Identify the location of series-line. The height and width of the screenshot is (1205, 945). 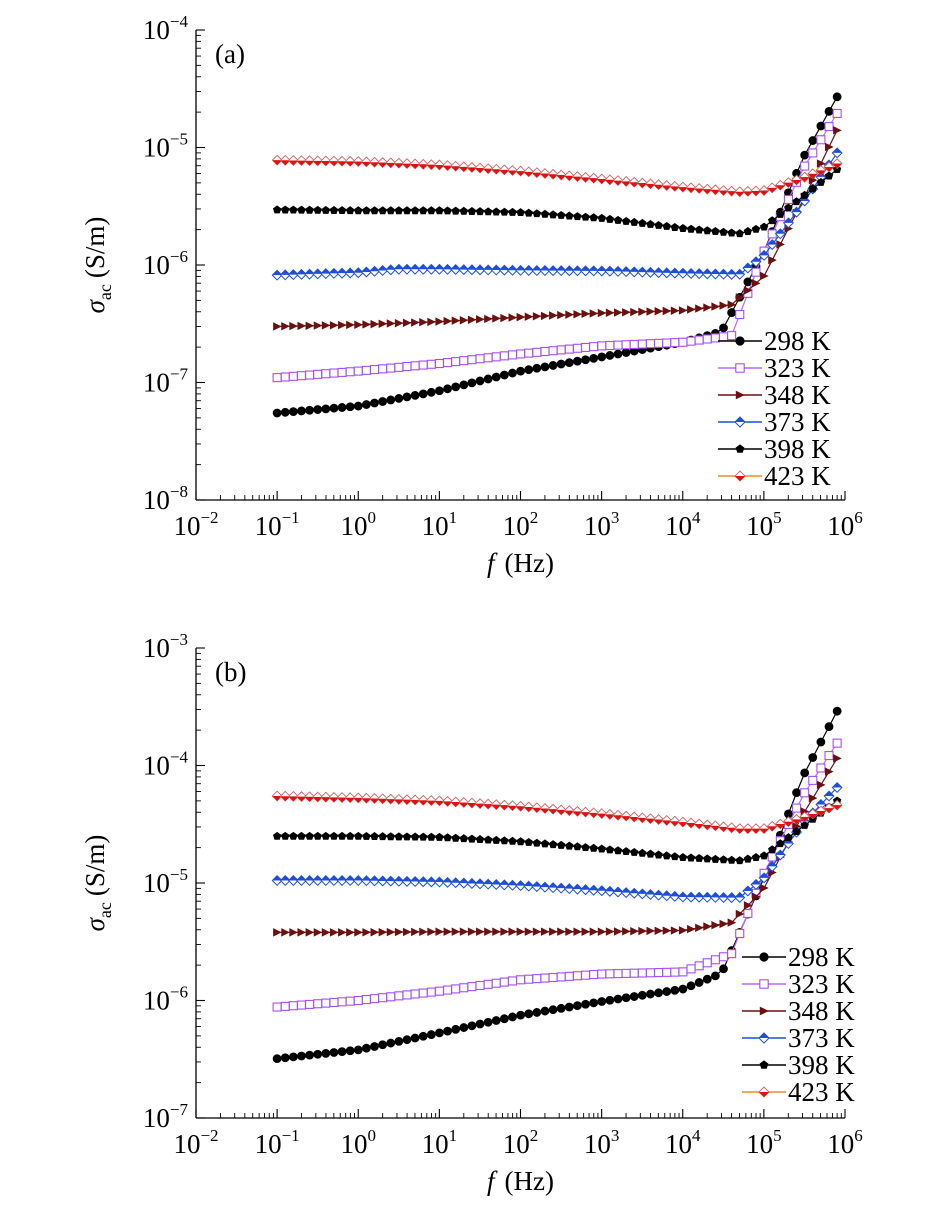
(557, 812).